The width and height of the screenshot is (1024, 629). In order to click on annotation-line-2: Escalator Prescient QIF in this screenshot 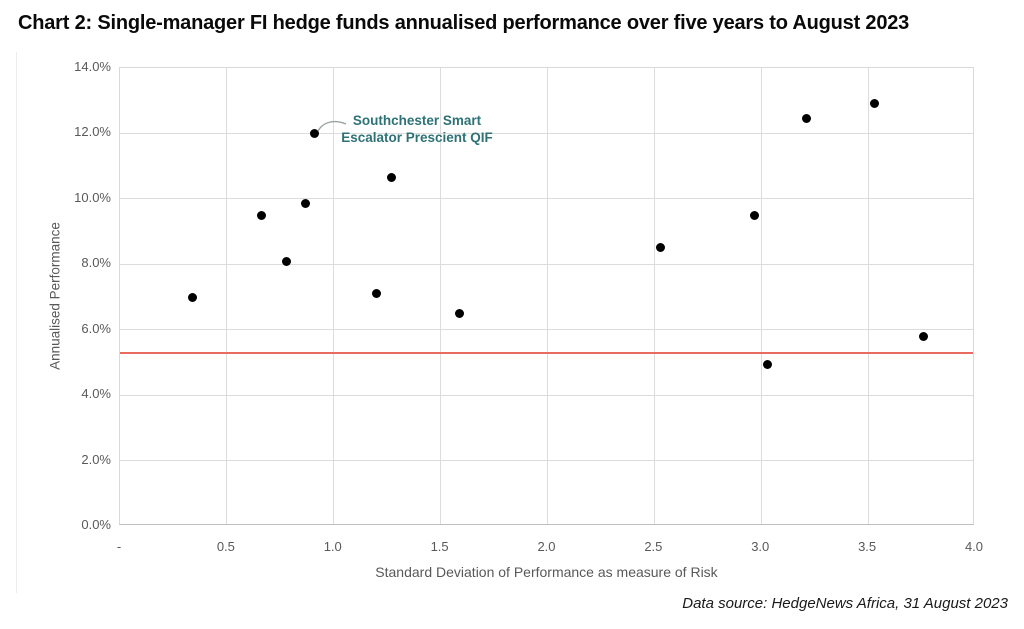, I will do `click(417, 137)`.